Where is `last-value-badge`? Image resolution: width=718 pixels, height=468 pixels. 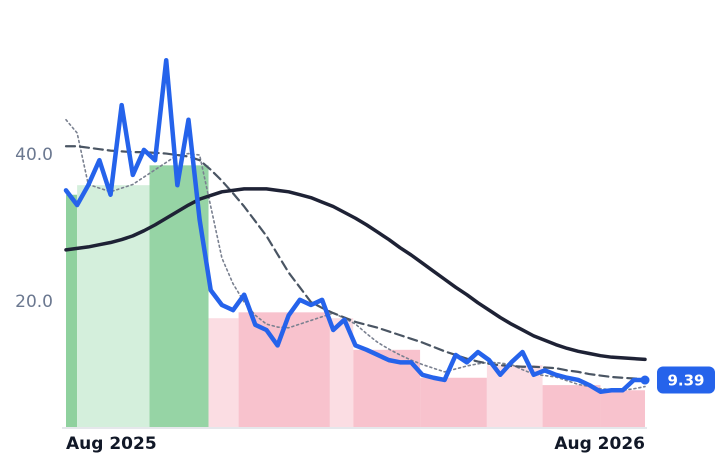
last-value-badge is located at coordinates (686, 380).